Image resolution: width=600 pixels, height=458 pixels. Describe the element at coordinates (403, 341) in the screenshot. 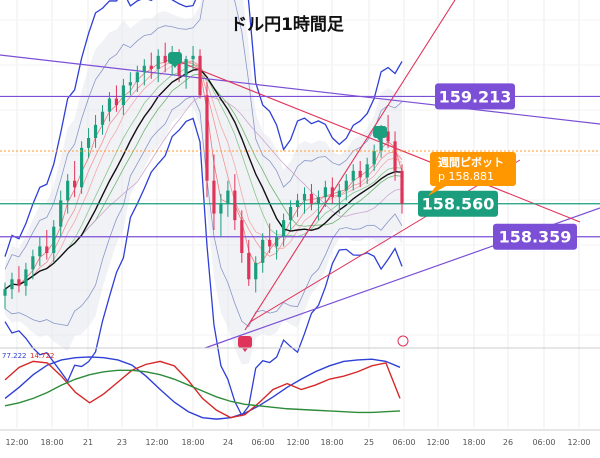

I see `lightning-icon` at that location.